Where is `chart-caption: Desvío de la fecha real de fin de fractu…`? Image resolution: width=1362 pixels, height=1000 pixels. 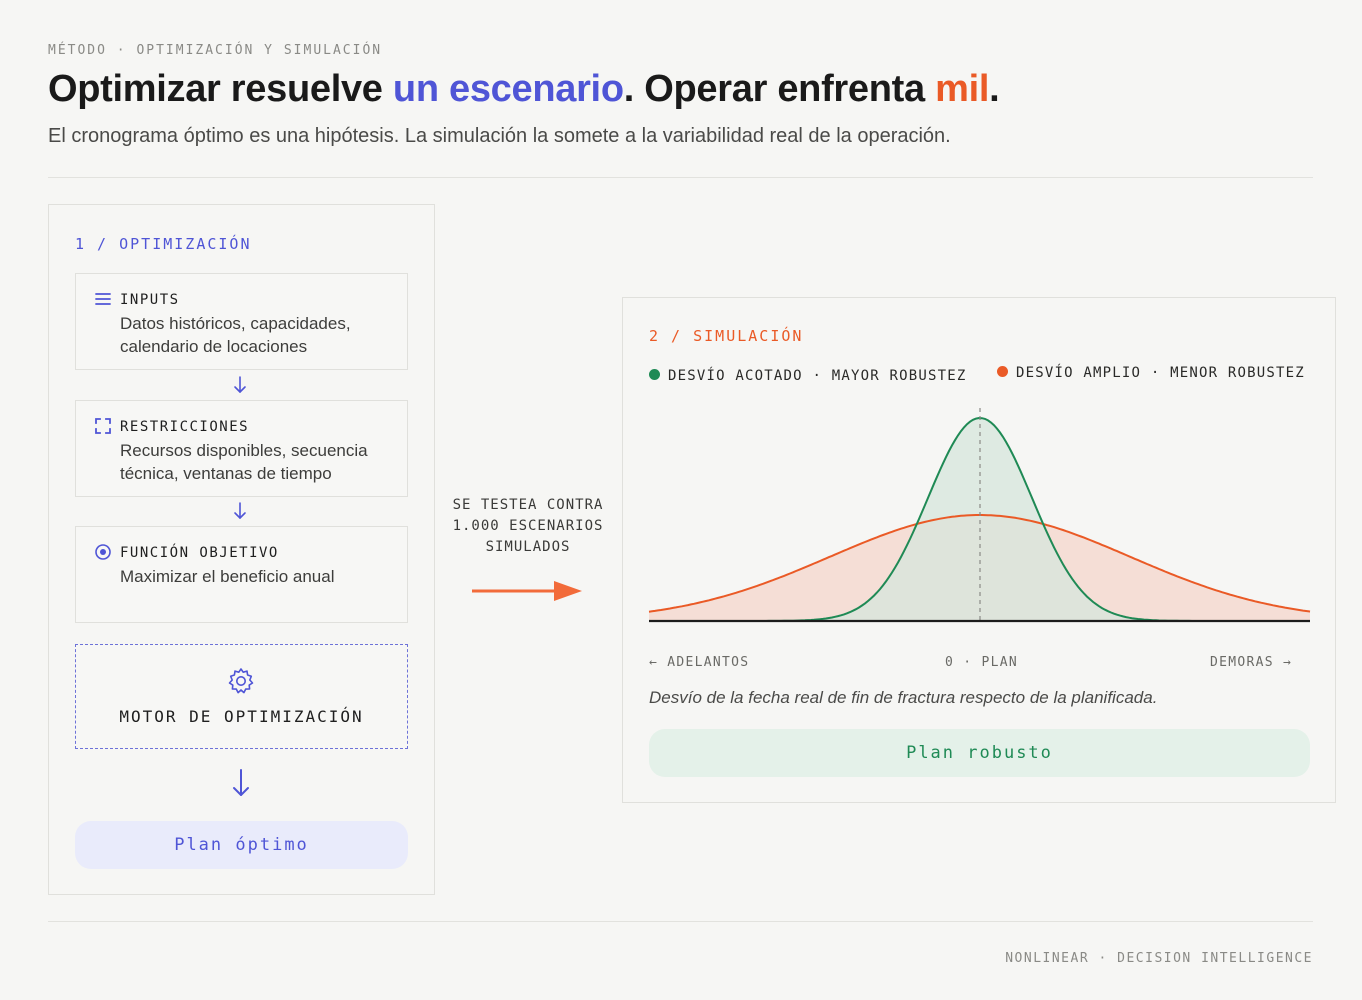
chart-caption: Desvío de la fecha real de fin de fractu… is located at coordinates (903, 697).